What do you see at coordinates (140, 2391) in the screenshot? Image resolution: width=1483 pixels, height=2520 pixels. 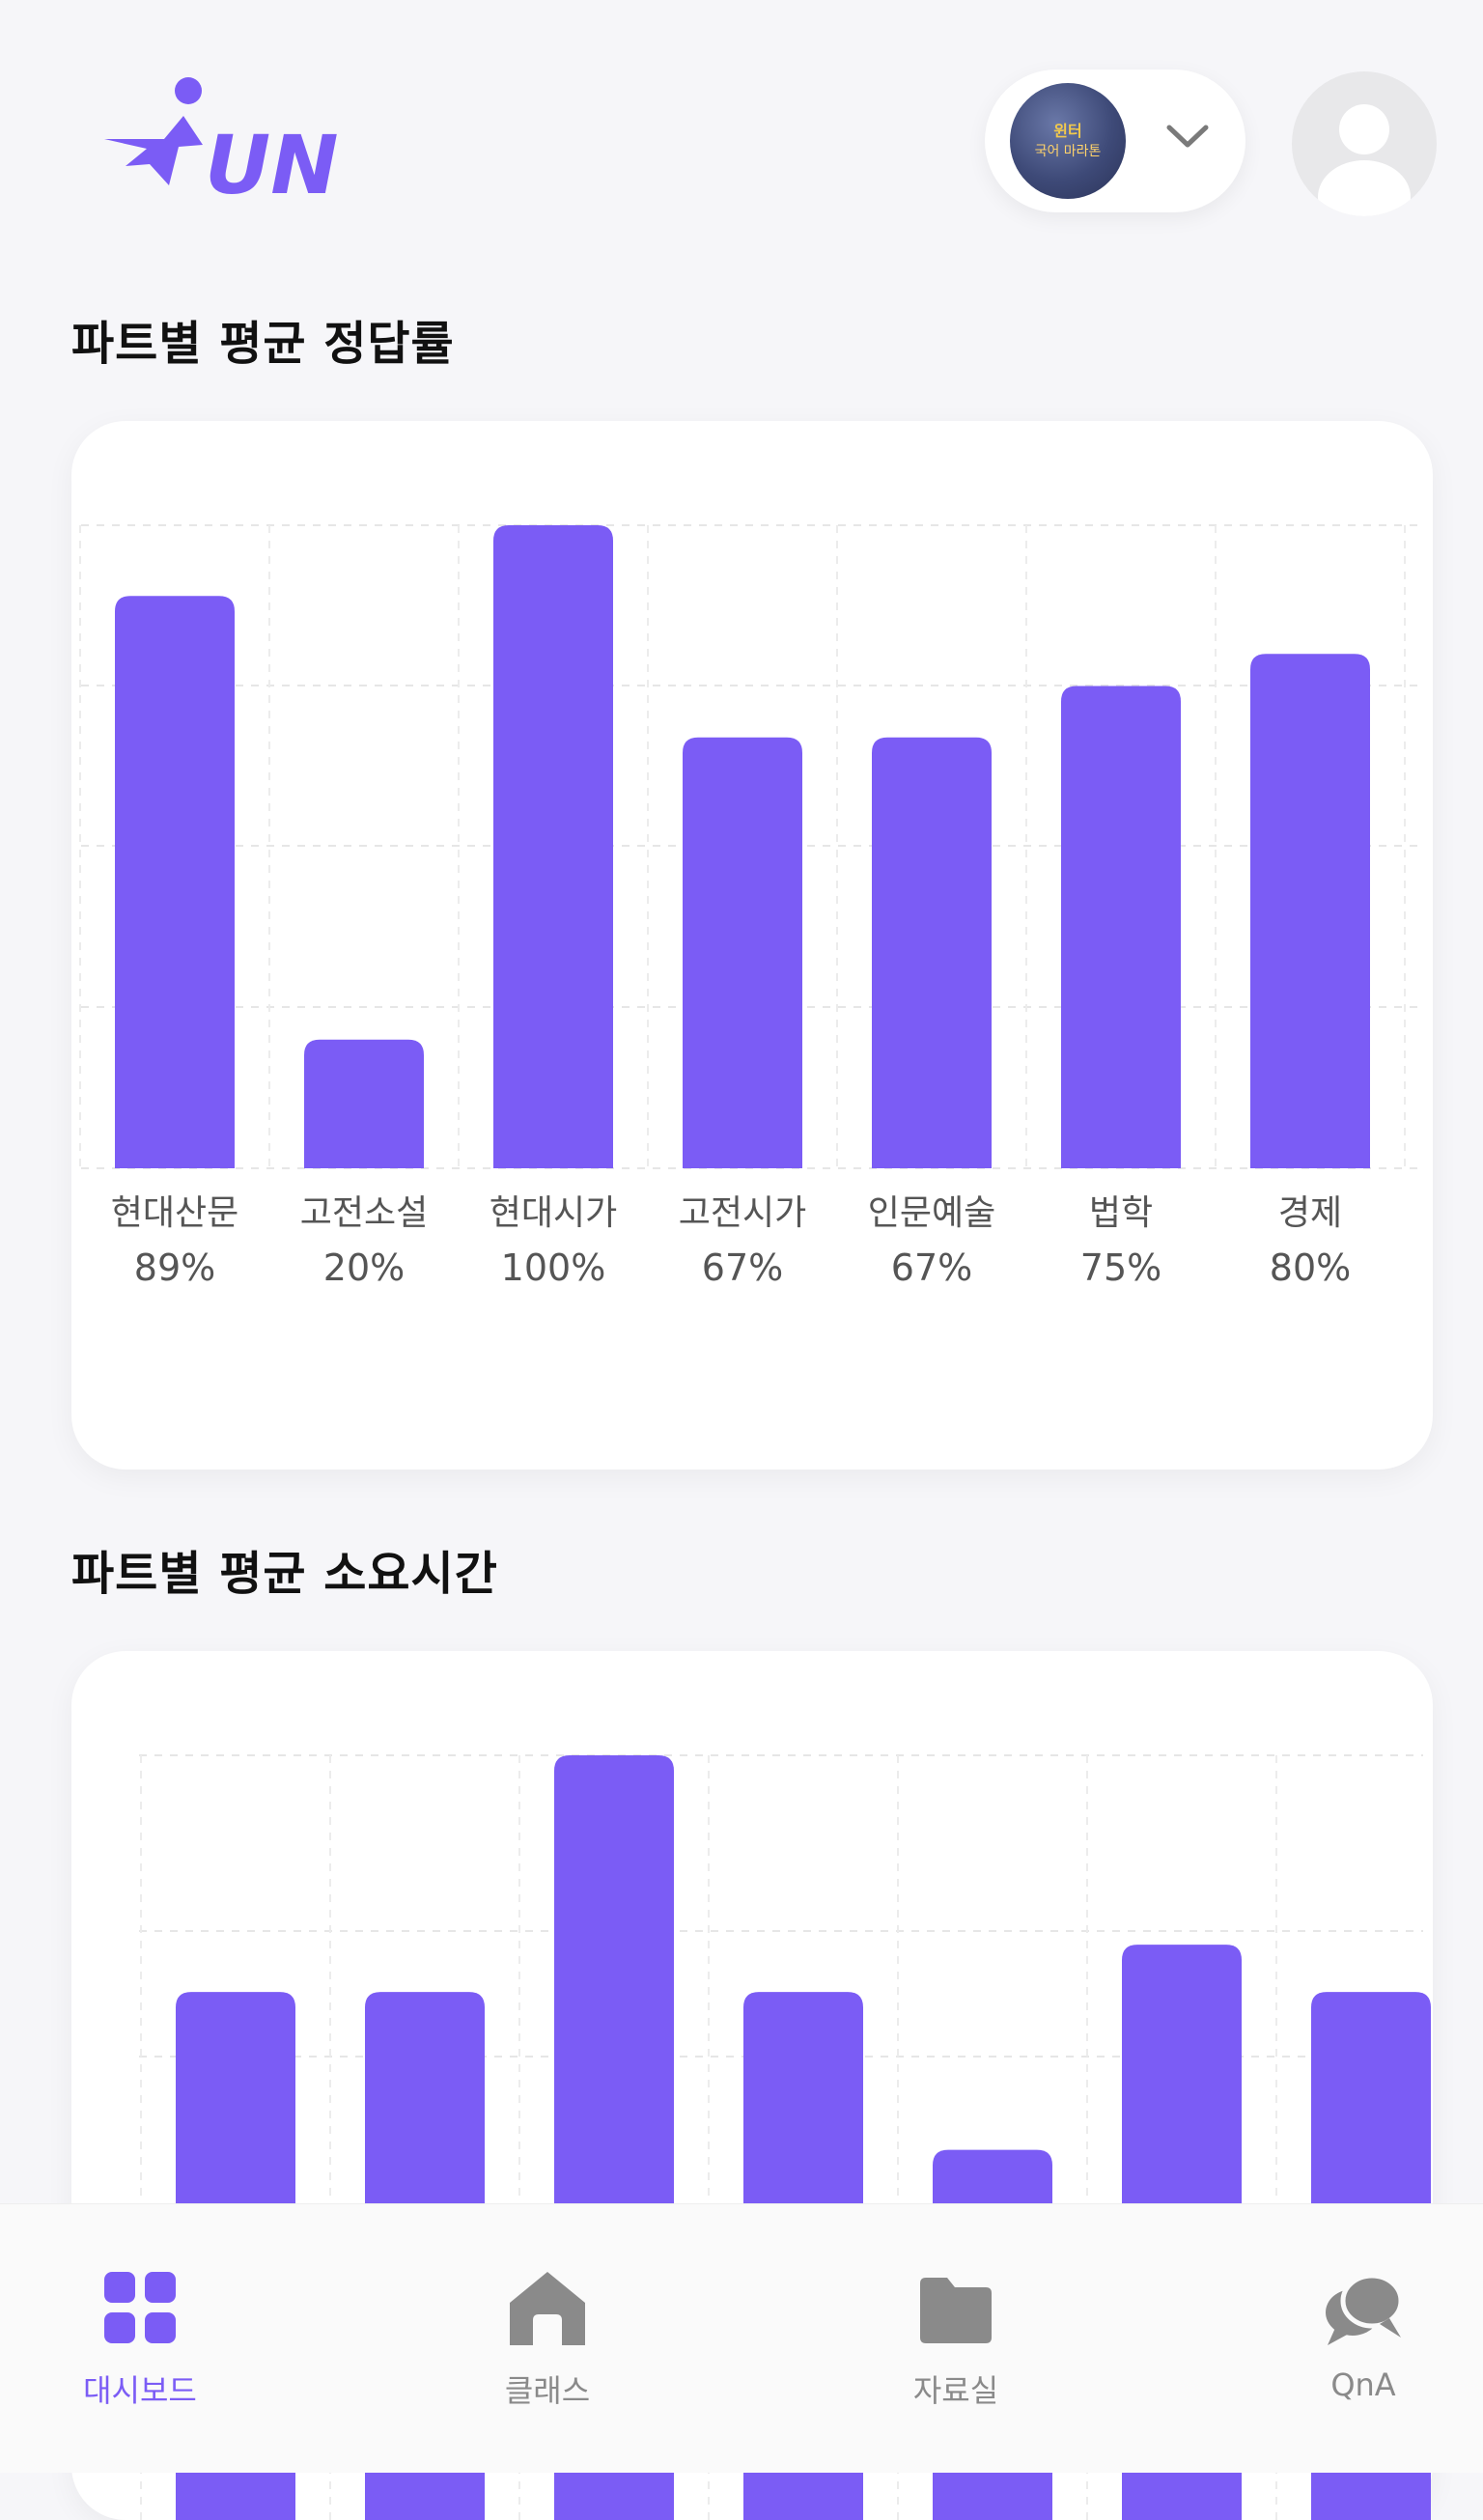 I see `tab-dashboard-label: 대시보드` at bounding box center [140, 2391].